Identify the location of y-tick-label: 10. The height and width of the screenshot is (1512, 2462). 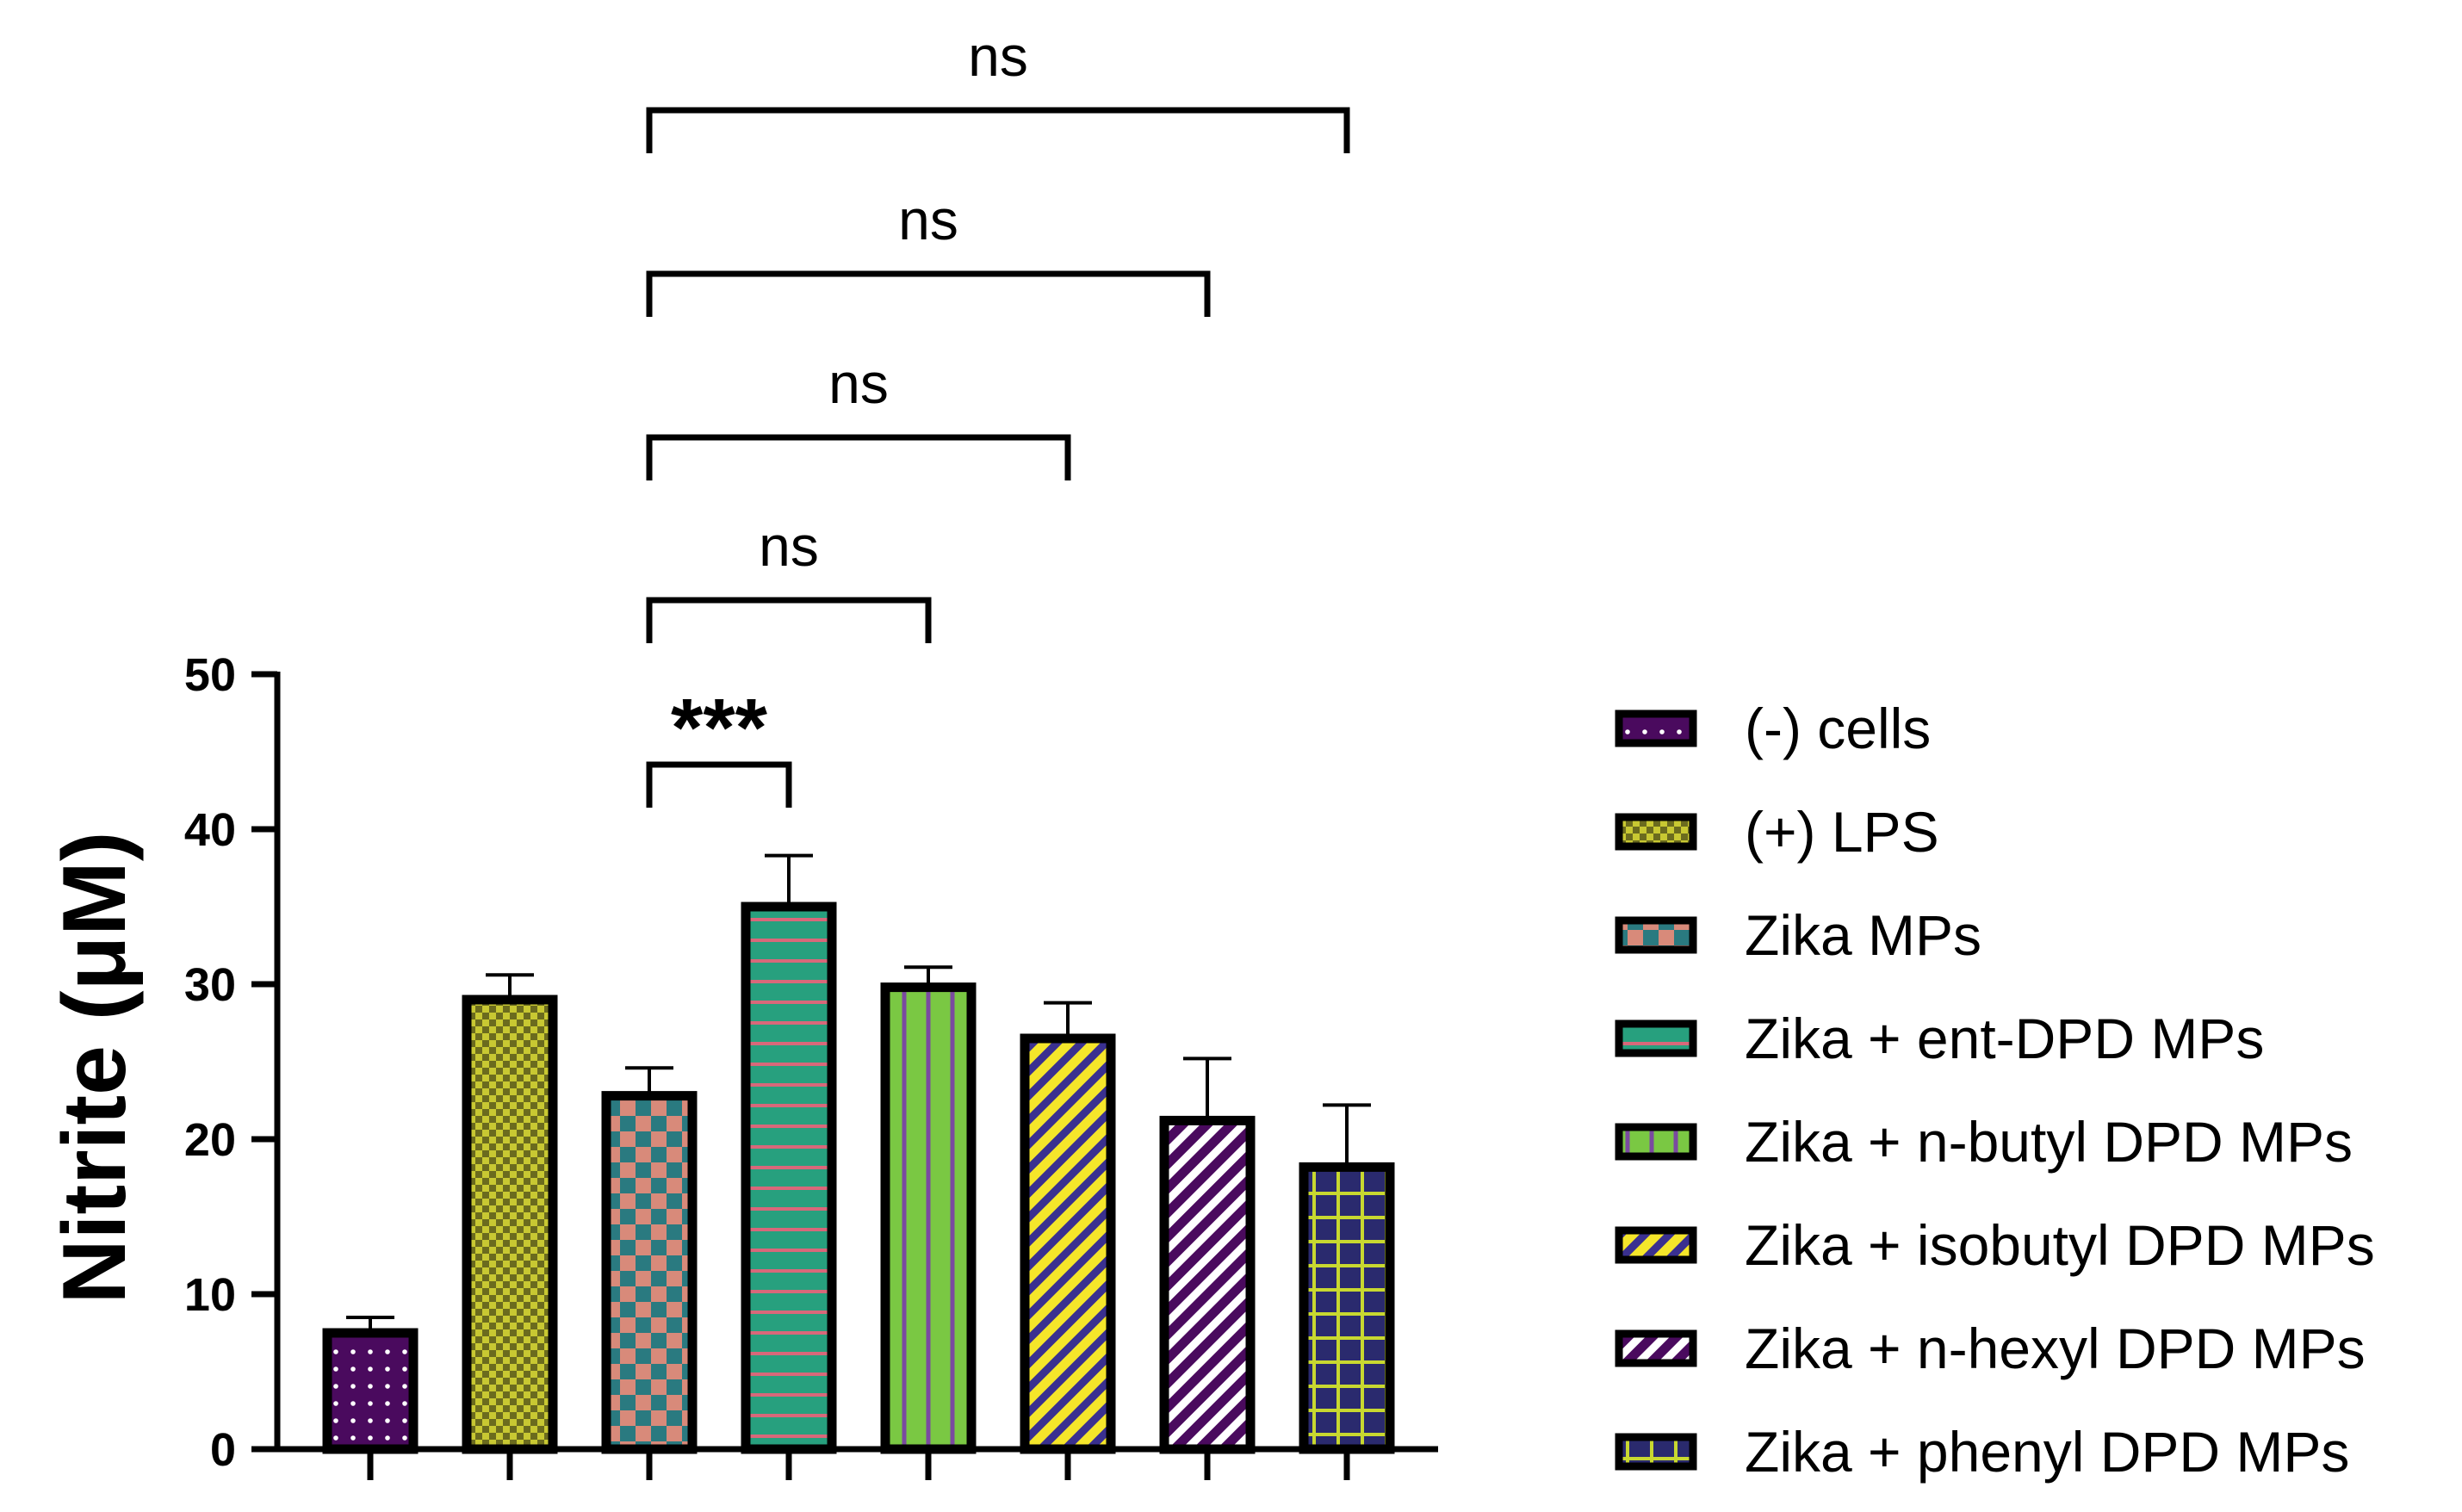
(210, 1295).